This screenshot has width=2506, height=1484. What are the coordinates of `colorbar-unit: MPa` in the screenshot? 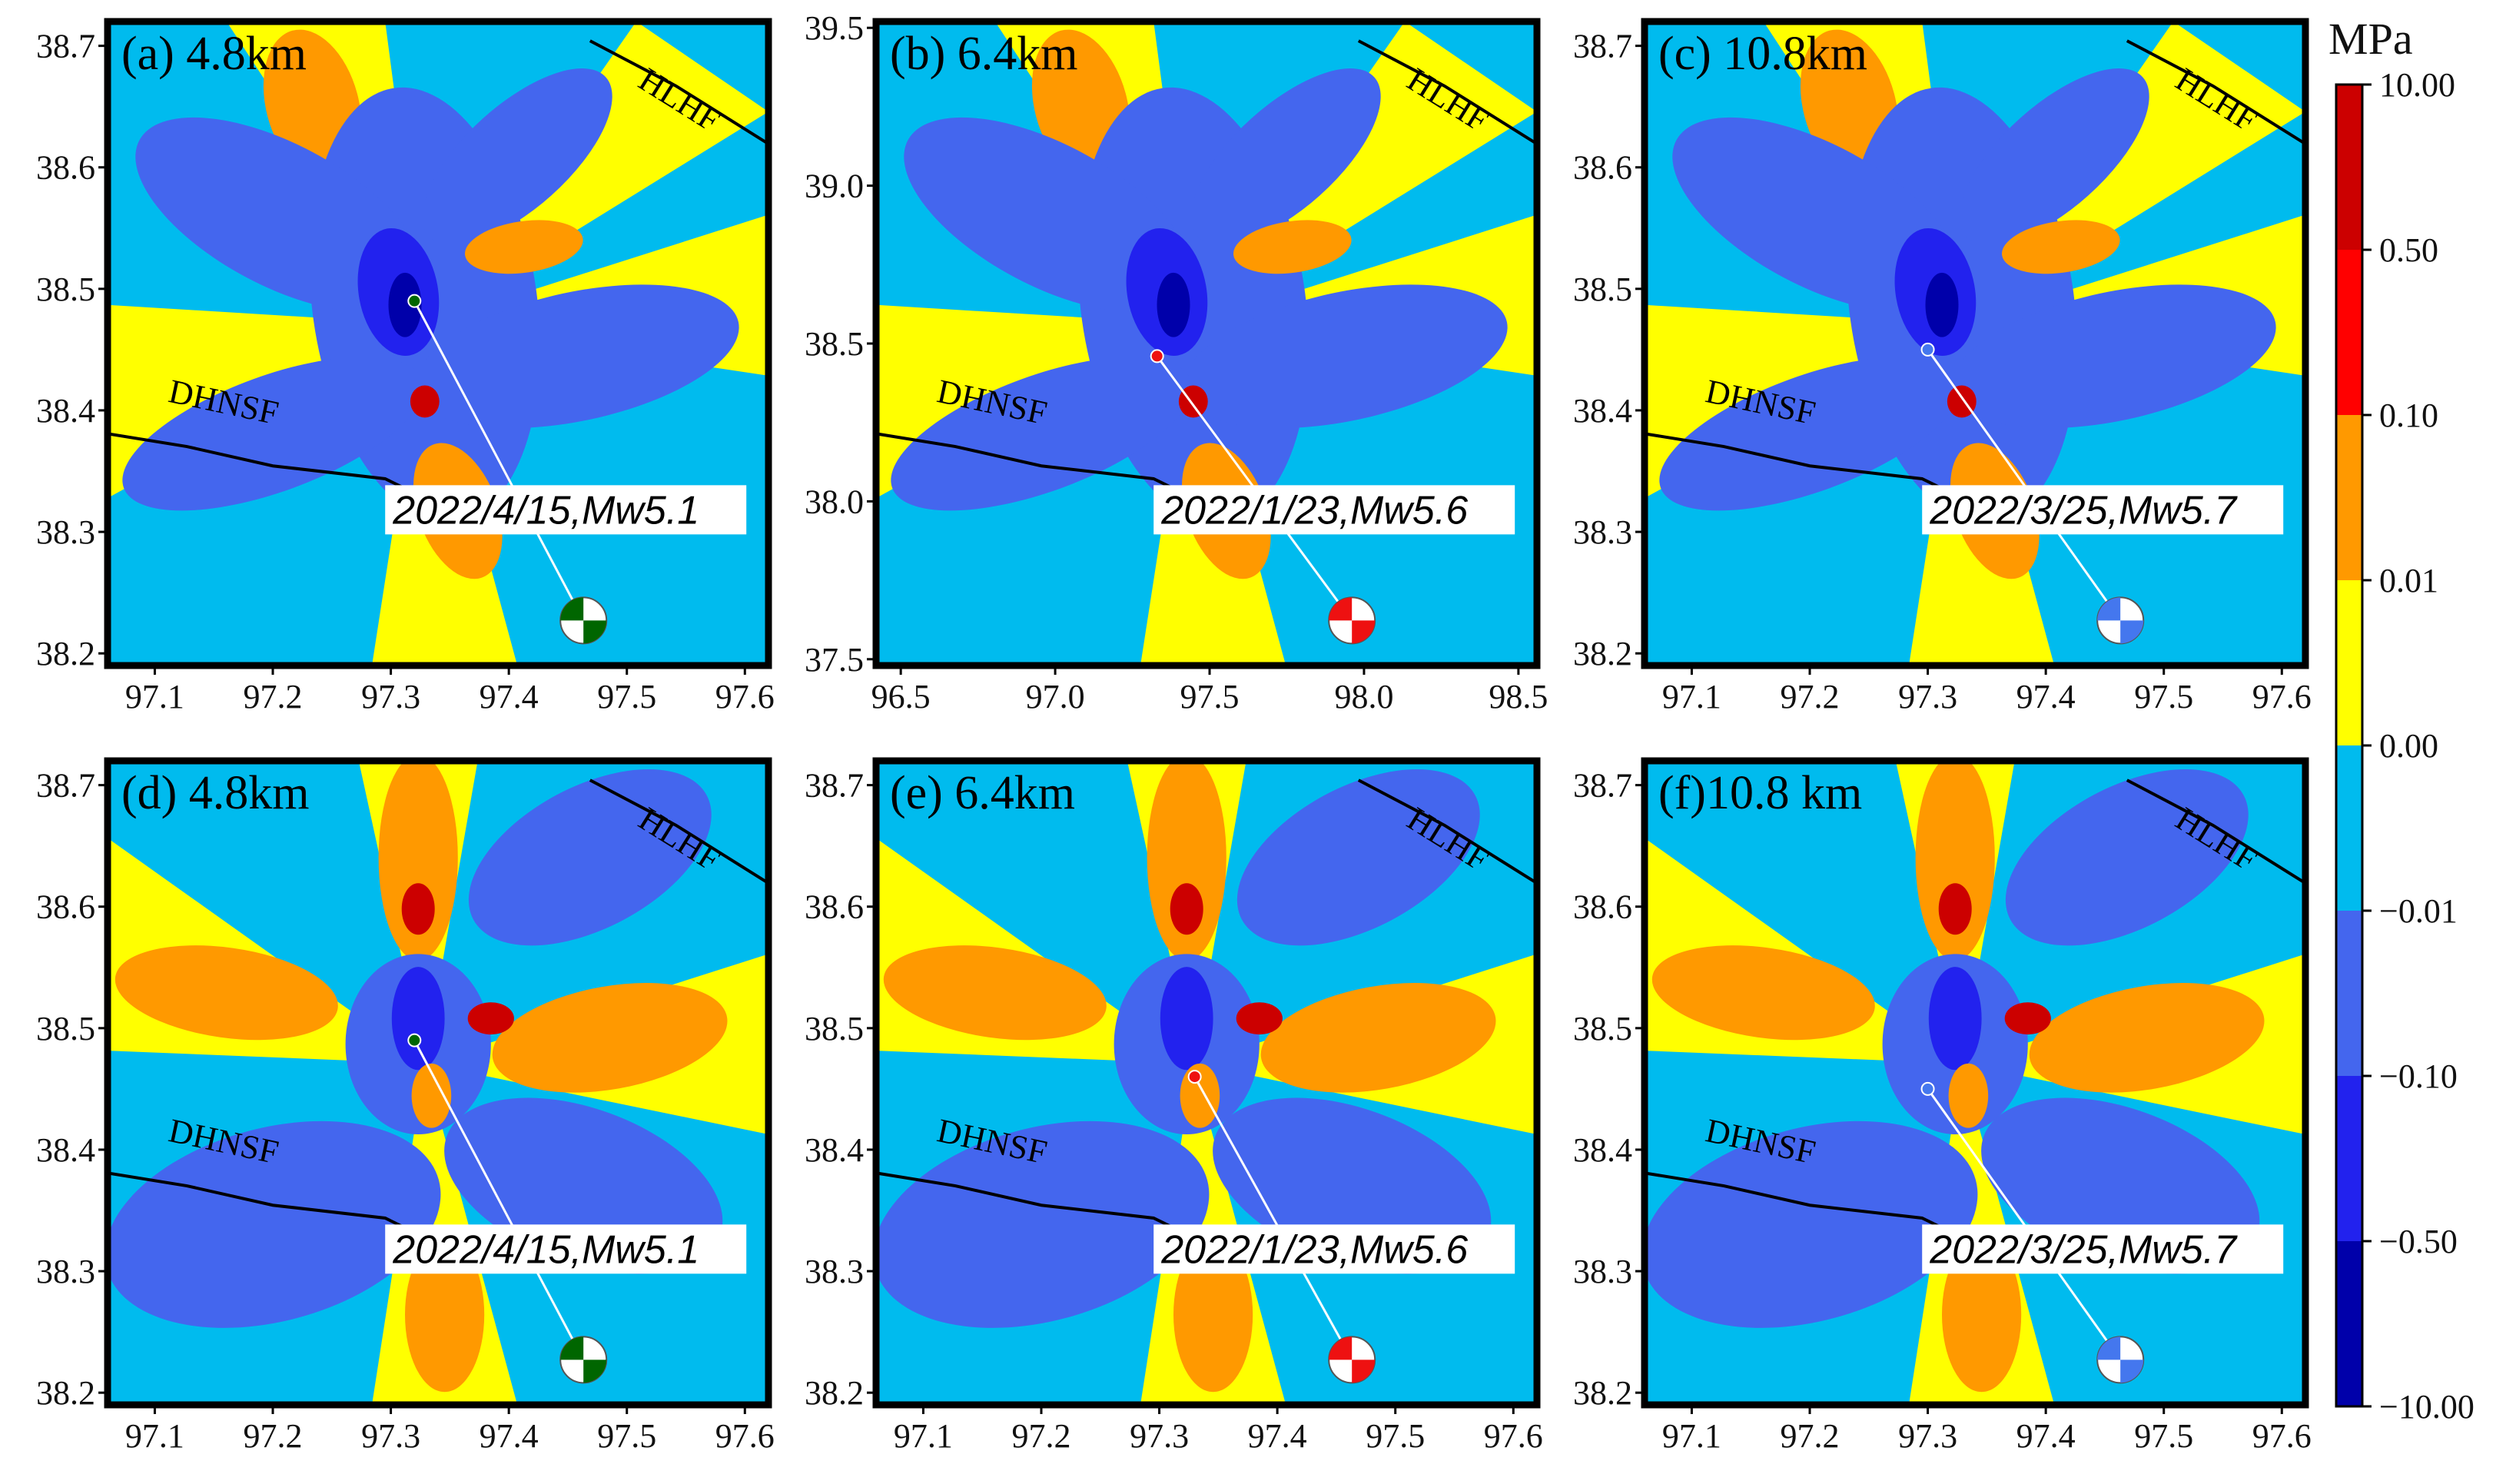 It's located at (2371, 39).